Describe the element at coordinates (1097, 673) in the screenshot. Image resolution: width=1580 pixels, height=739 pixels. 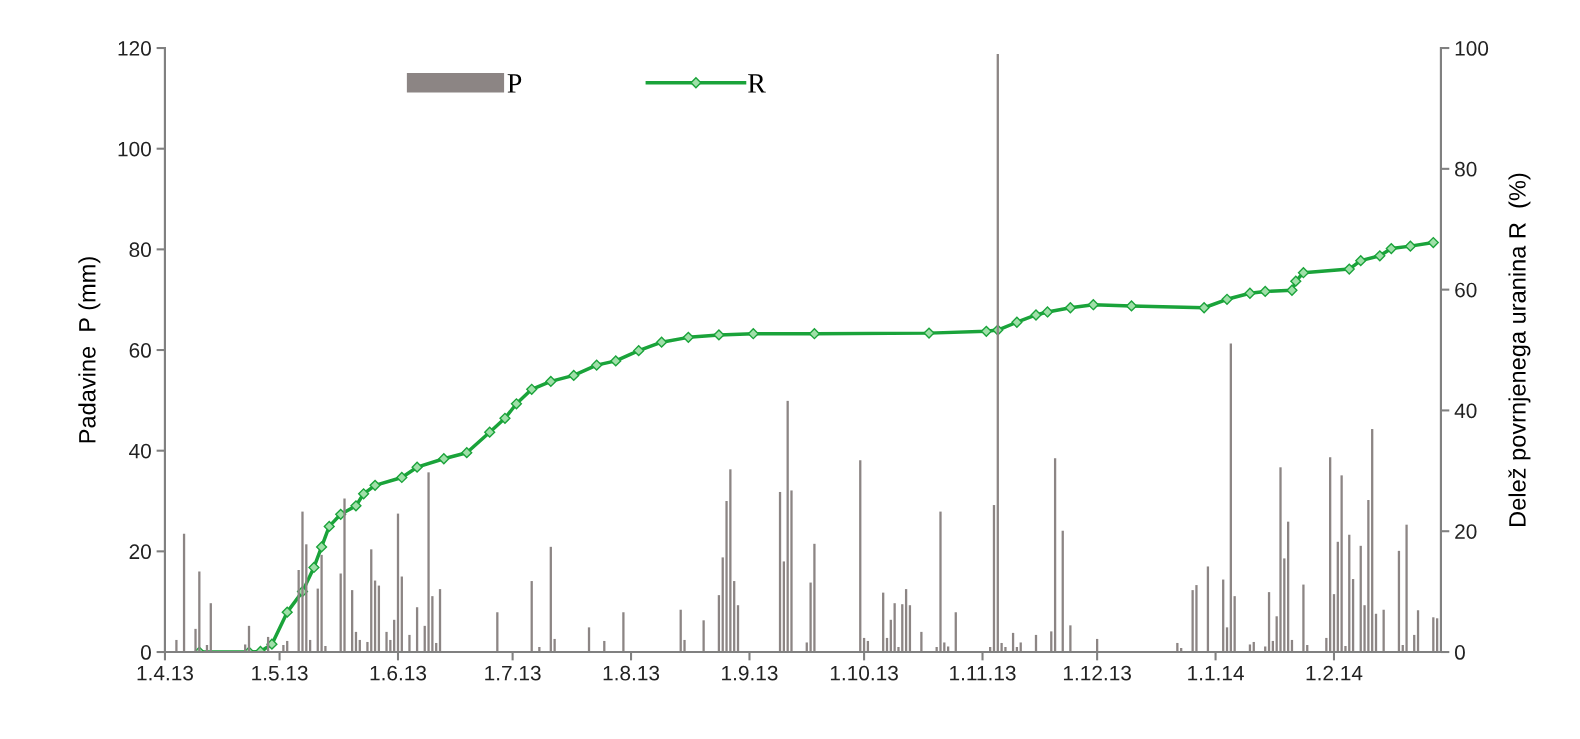
I see `x-tick-label: 1.12.13` at that location.